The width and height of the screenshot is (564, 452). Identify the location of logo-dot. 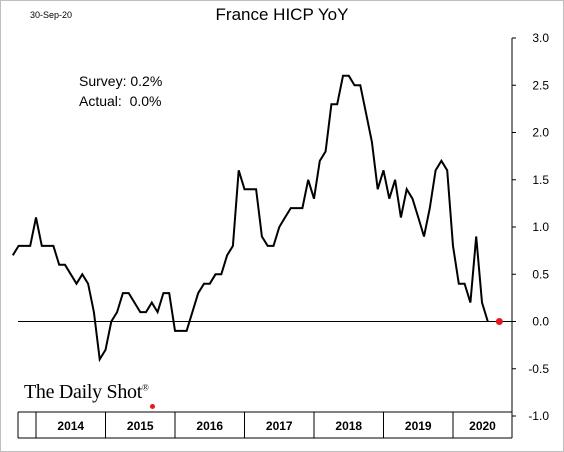
(152, 406).